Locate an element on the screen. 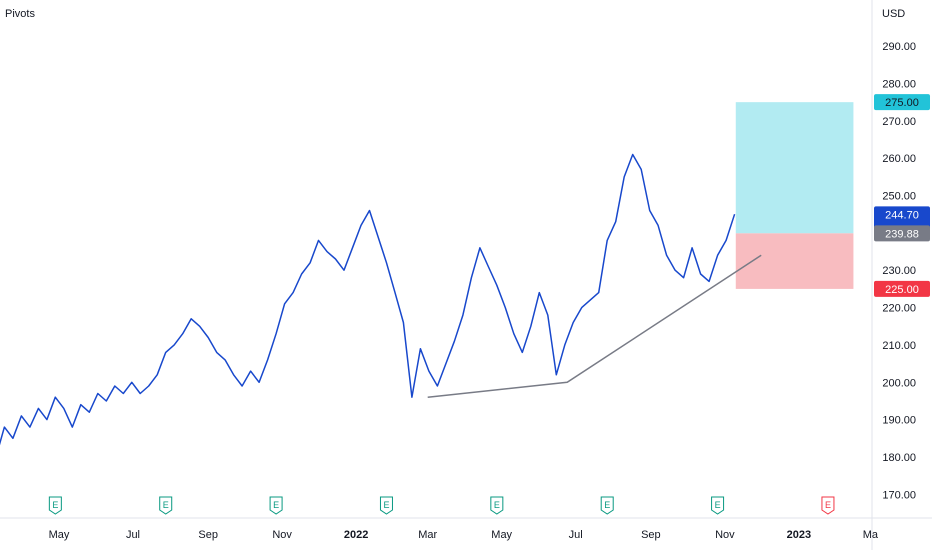 The image size is (932, 555). price-tag-label: 239.88 is located at coordinates (902, 234).